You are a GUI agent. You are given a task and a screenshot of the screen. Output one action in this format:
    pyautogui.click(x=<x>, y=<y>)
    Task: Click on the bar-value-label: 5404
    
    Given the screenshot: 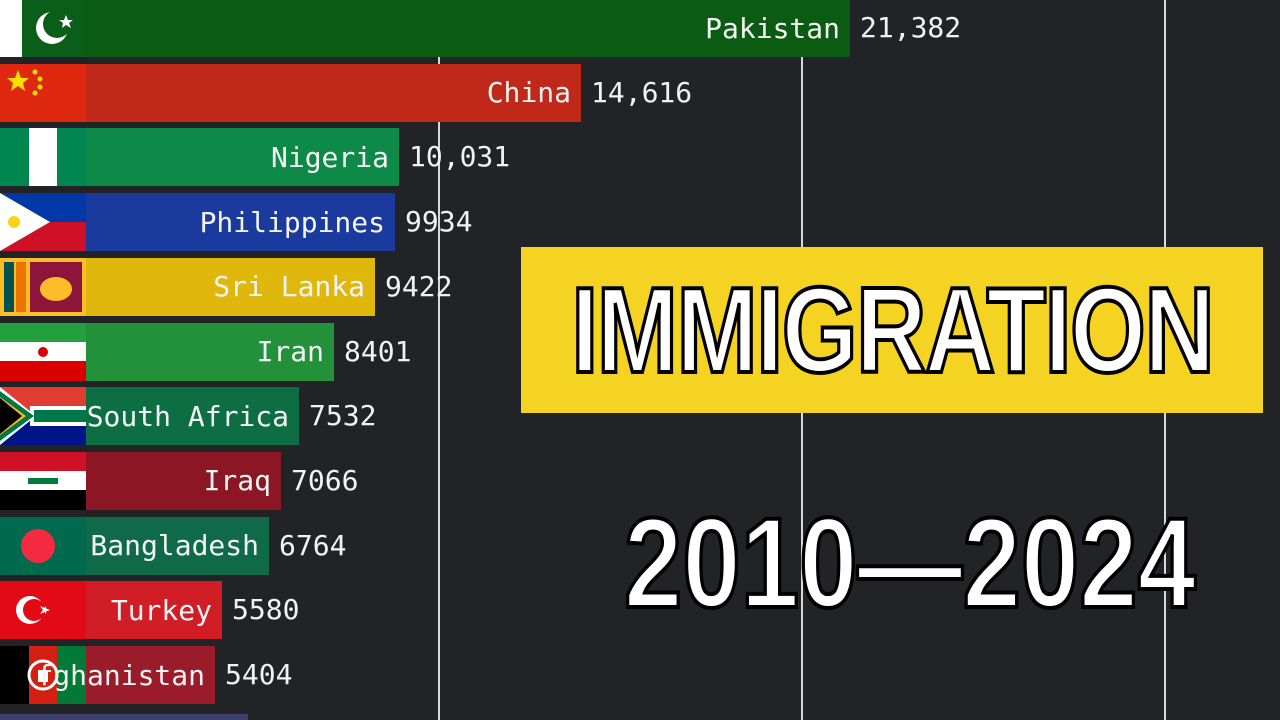 What is the action you would take?
    pyautogui.click(x=259, y=674)
    